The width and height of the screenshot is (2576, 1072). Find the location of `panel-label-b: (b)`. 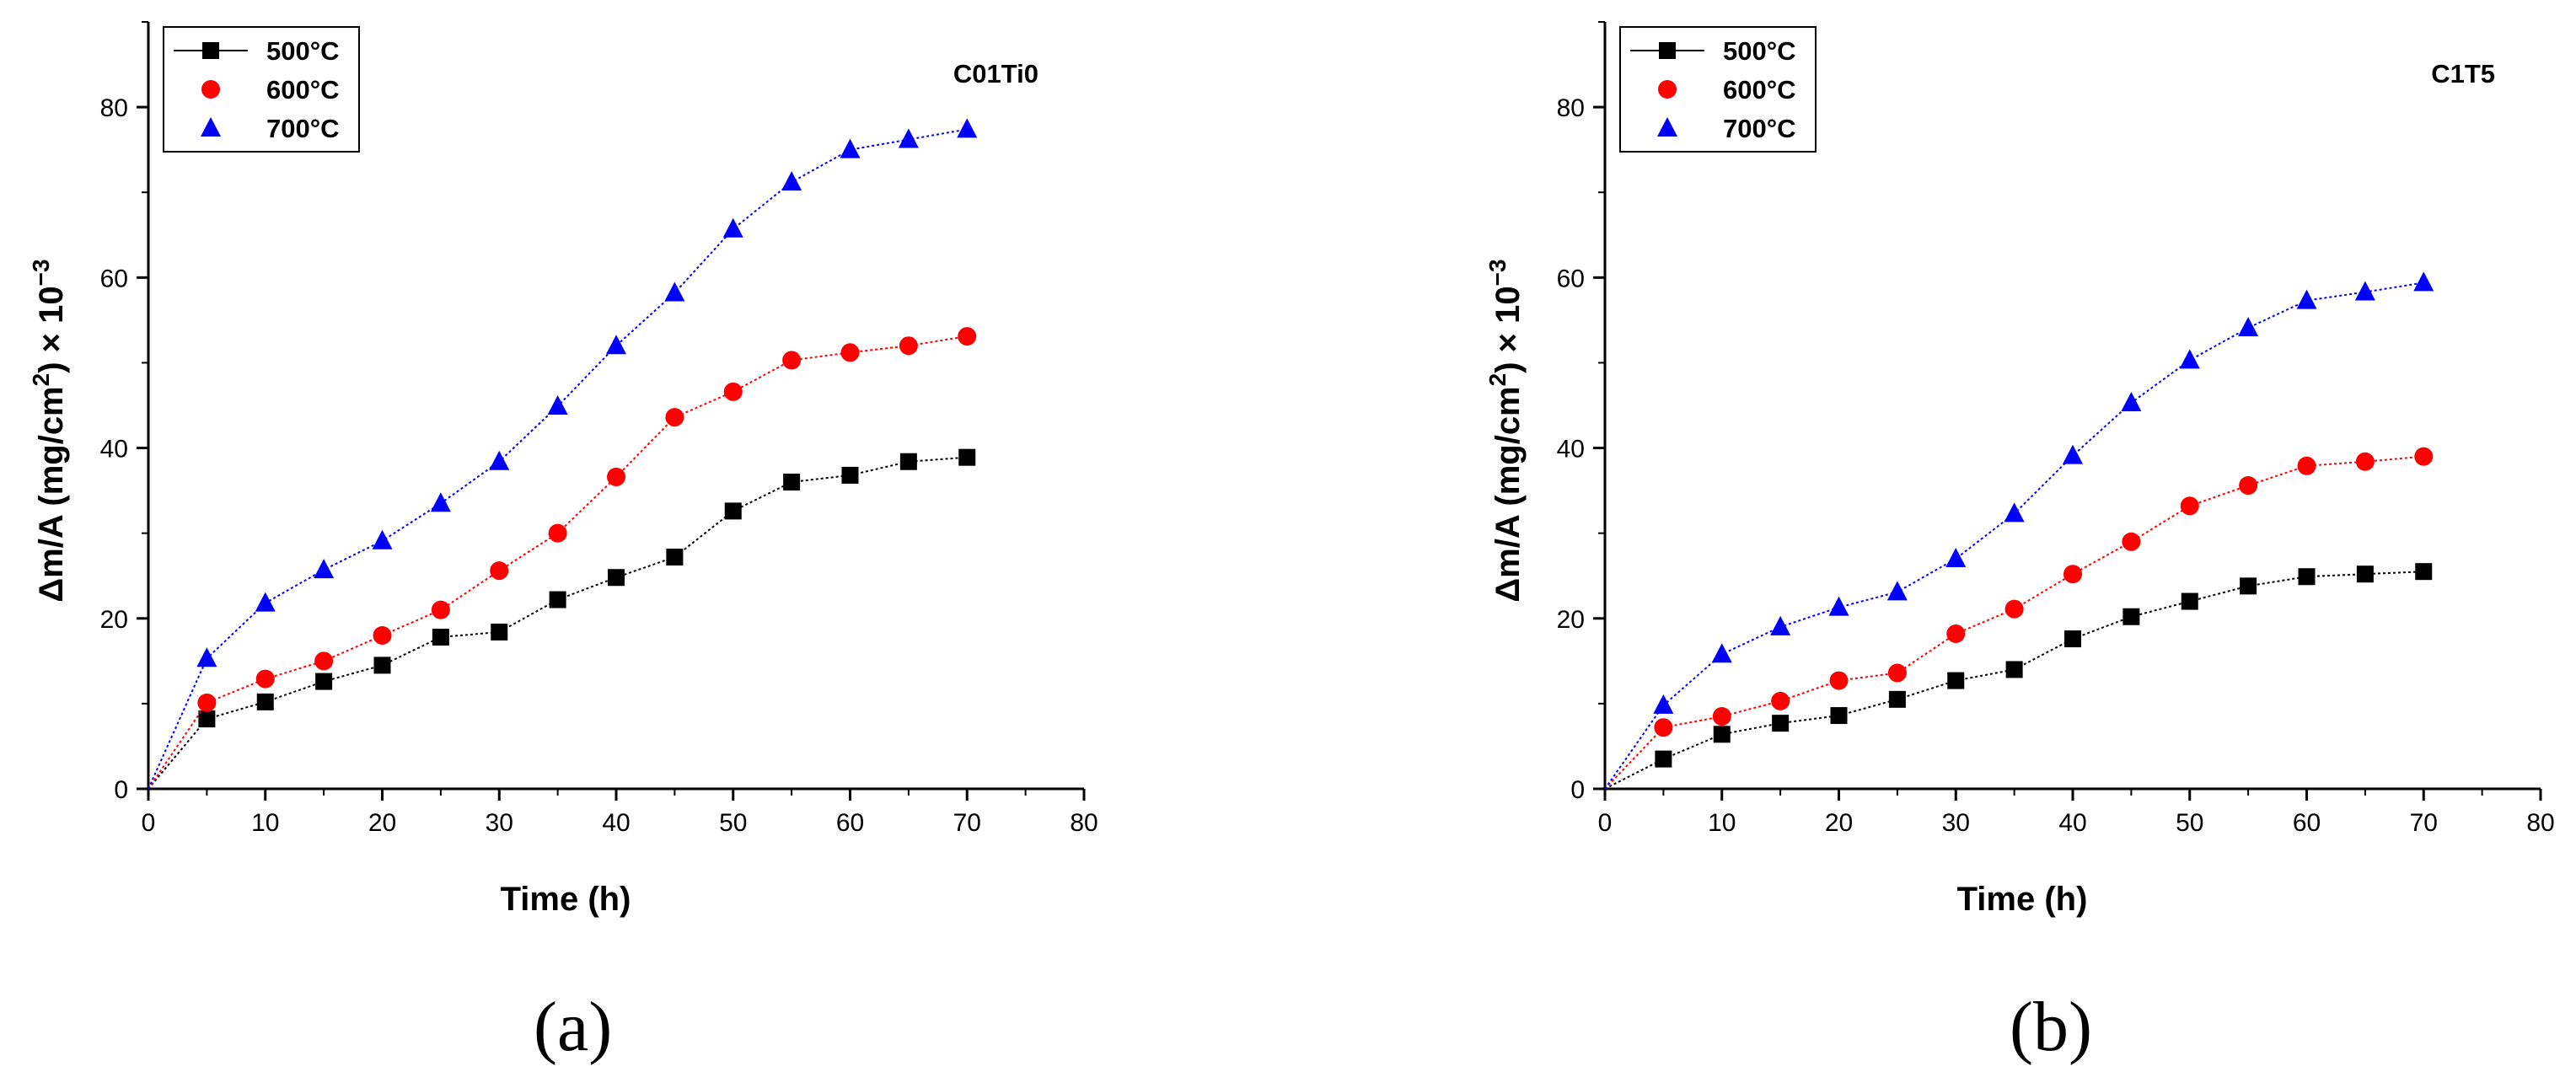

panel-label-b: (b) is located at coordinates (2051, 1027).